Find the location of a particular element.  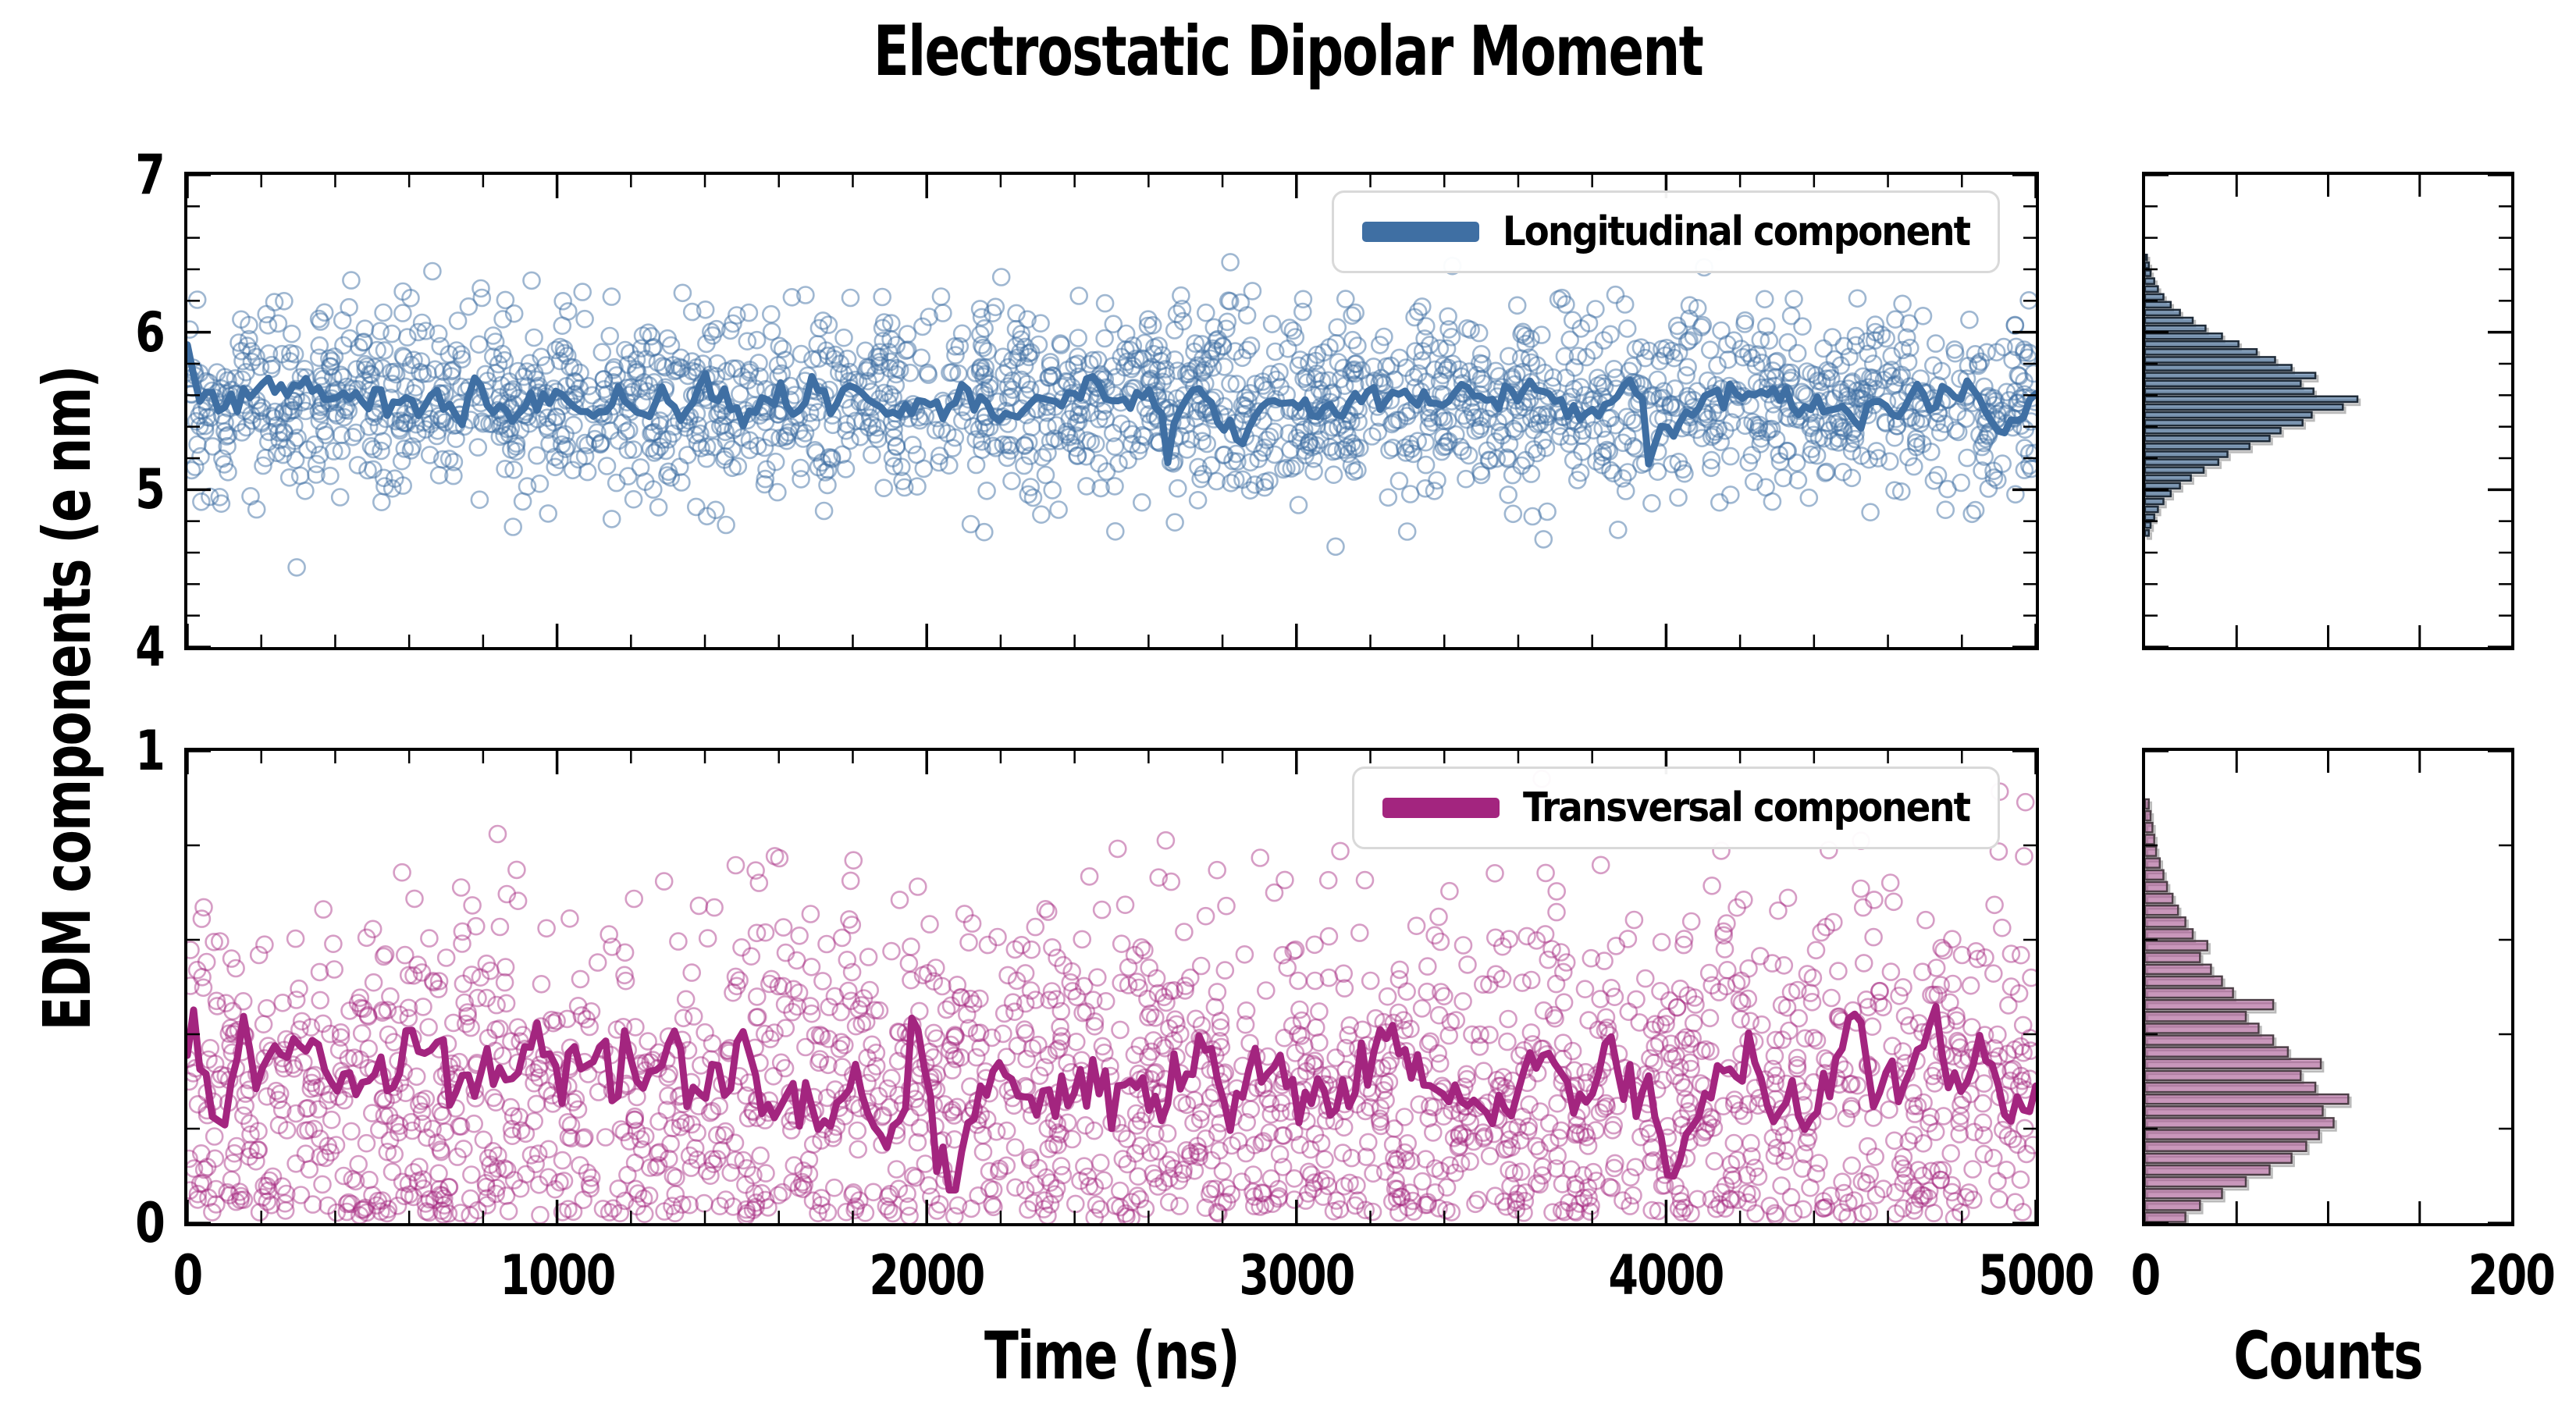

legend-longitudinal: Longitudinal component is located at coordinates (1665, 232).